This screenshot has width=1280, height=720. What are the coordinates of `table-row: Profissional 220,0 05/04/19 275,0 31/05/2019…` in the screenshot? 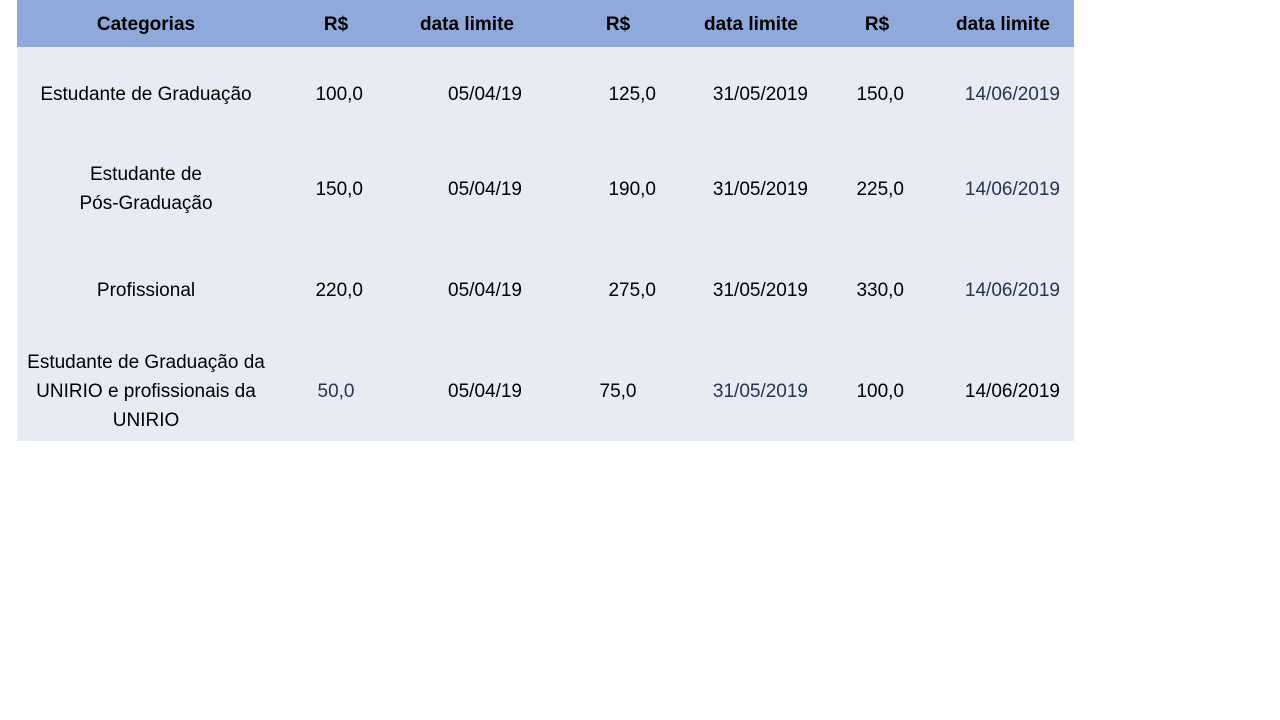 It's located at (545, 290).